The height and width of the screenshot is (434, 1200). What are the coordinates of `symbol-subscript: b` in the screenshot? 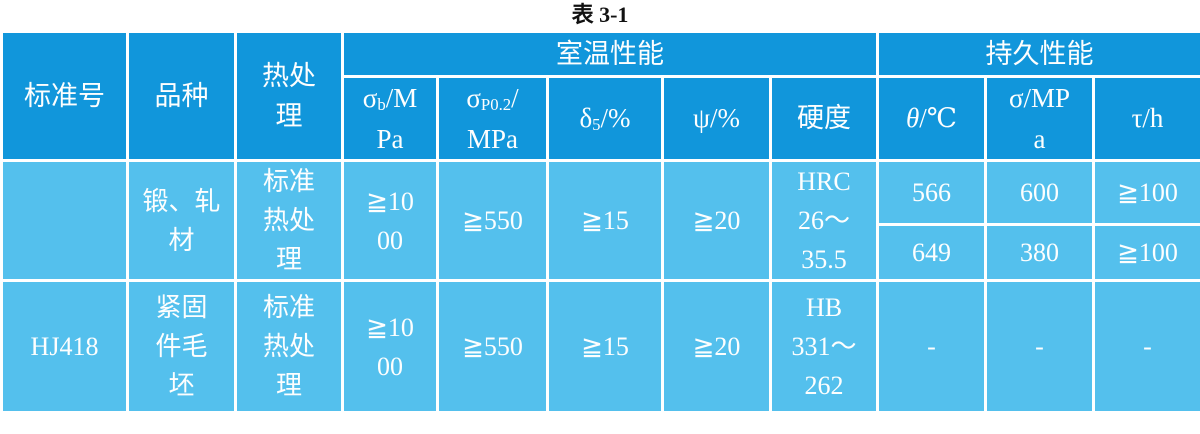 It's located at (381, 104).